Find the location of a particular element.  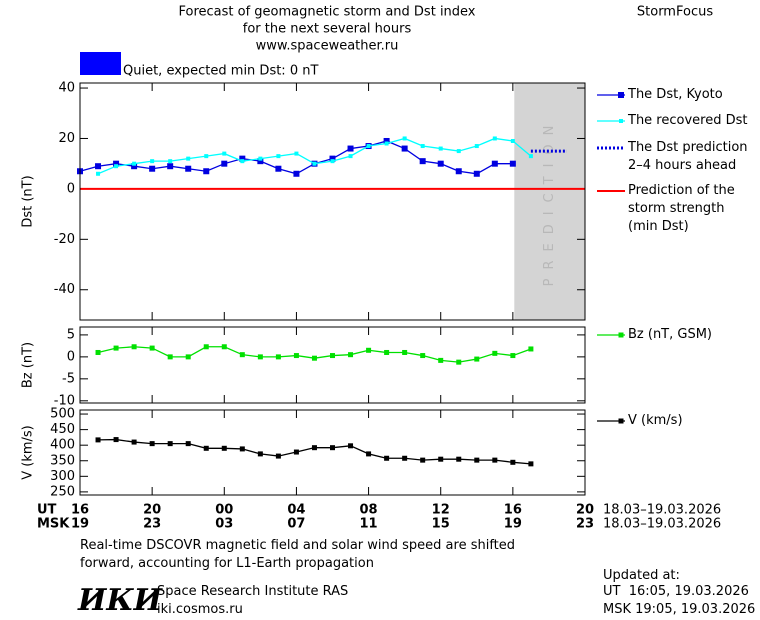

y-tick-label: -5 is located at coordinates (68, 378).